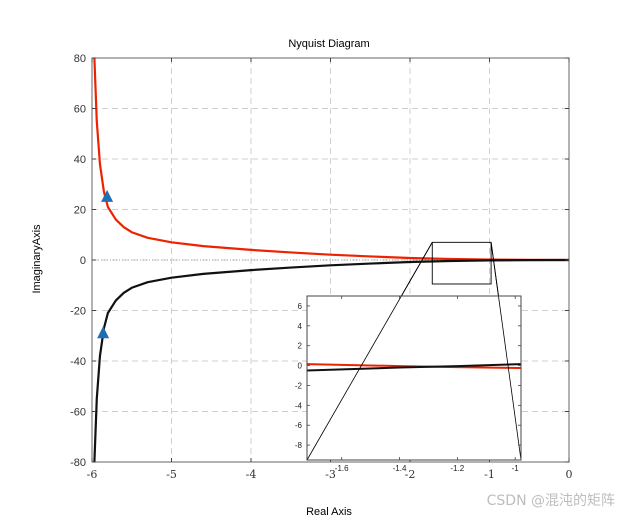 The height and width of the screenshot is (520, 629). I want to click on y-tick-label: 40, so click(80, 160).